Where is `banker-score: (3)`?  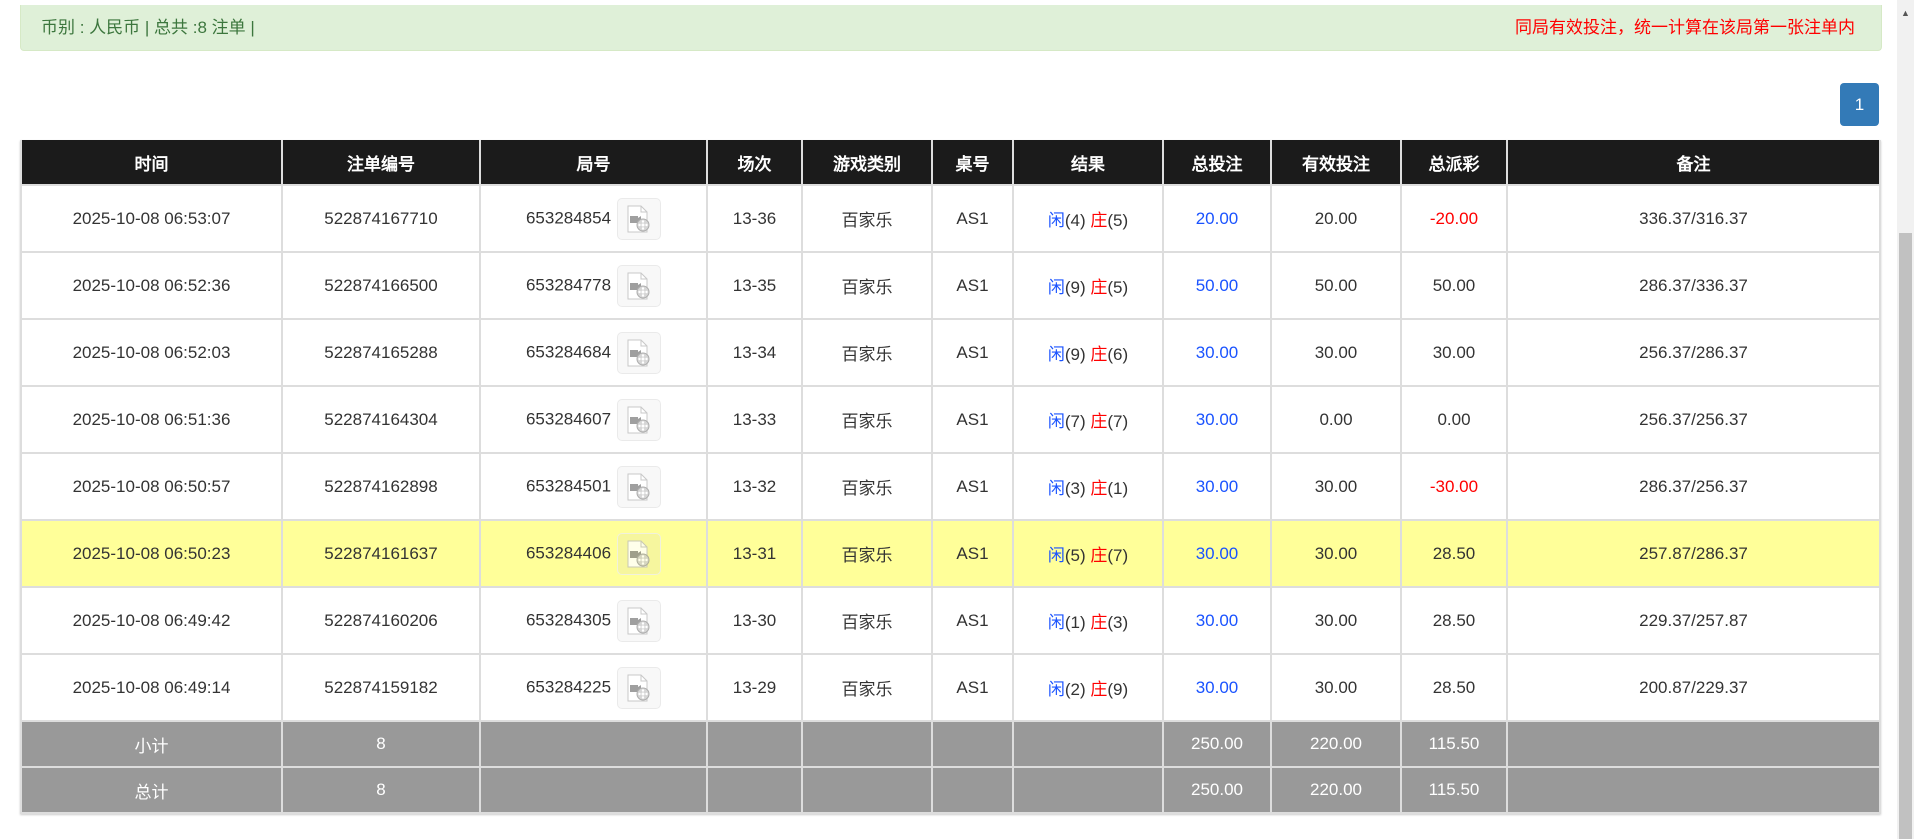
banker-score: (3) is located at coordinates (1118, 622).